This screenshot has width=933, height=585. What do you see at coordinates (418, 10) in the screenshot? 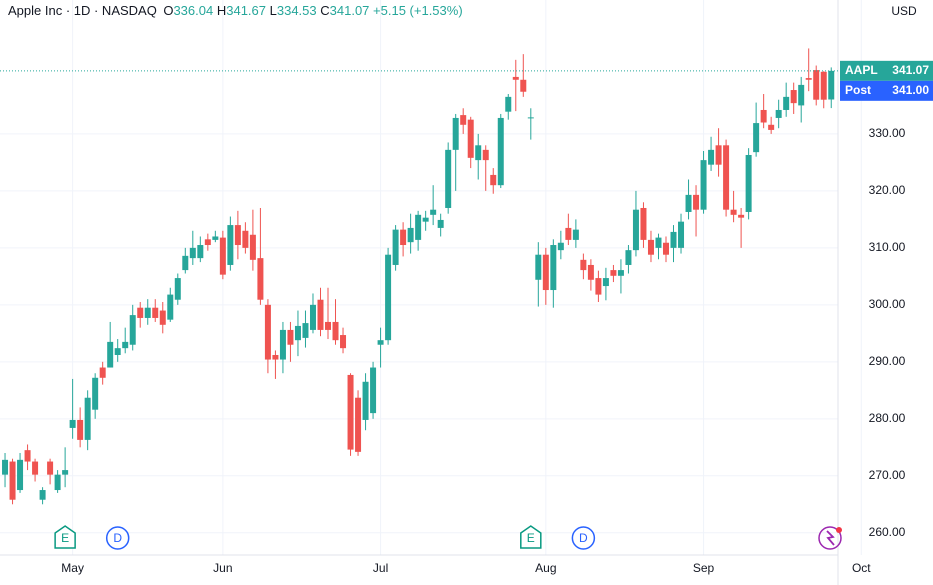
I see `change: +5.15 (+1.53%)` at bounding box center [418, 10].